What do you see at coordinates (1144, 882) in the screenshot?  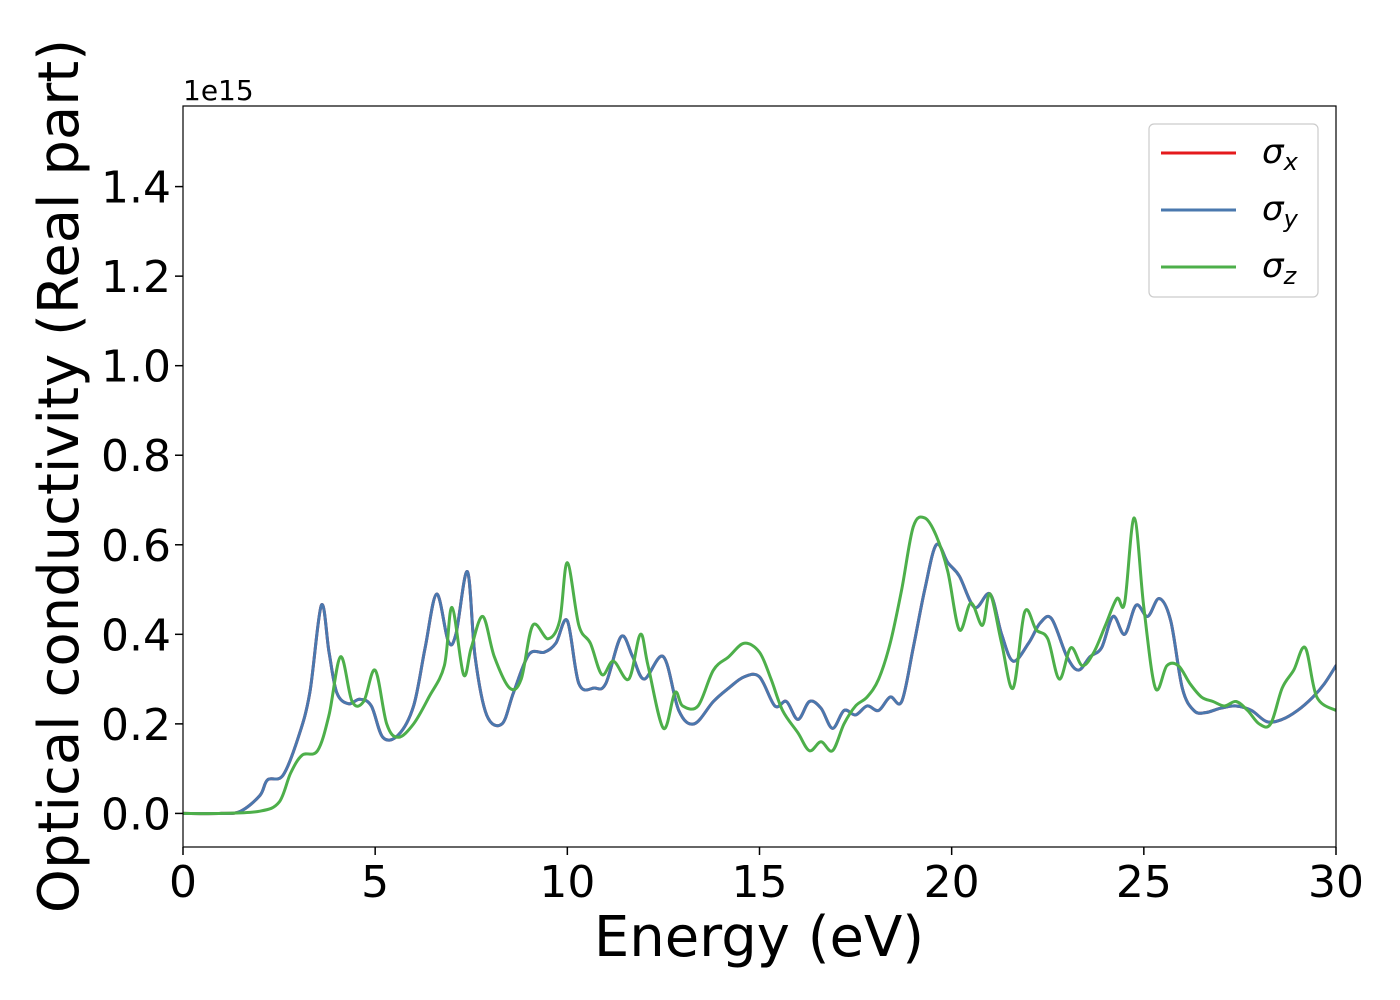 I see `x-tick-label: 25` at bounding box center [1144, 882].